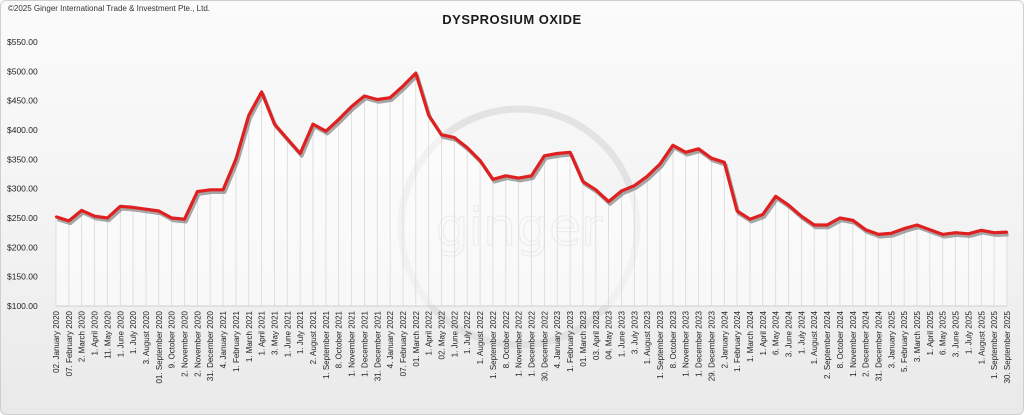 The height and width of the screenshot is (415, 1024). Describe the element at coordinates (107, 334) in the screenshot. I see `x-tick-label: 11. May 2020` at that location.